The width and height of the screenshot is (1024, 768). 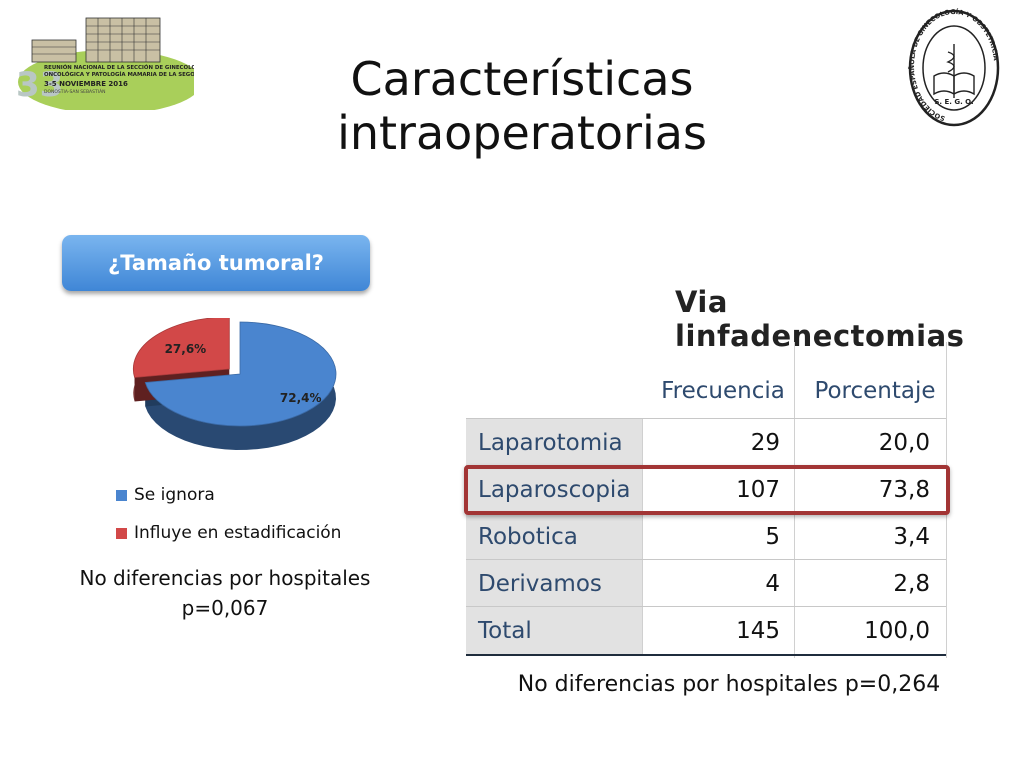 I want to click on pie-note-line-2: p=0,067, so click(x=225, y=608).